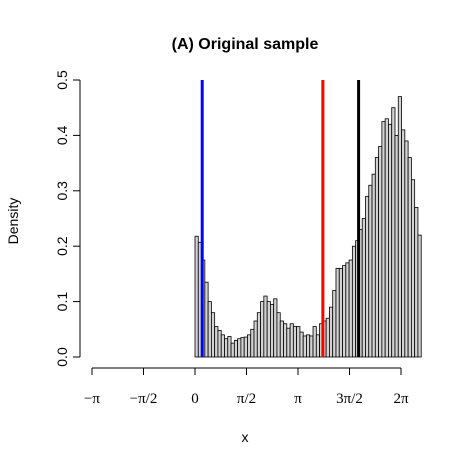 This screenshot has width=453, height=465. I want to click on y-tick-label: 0.4, so click(62, 135).